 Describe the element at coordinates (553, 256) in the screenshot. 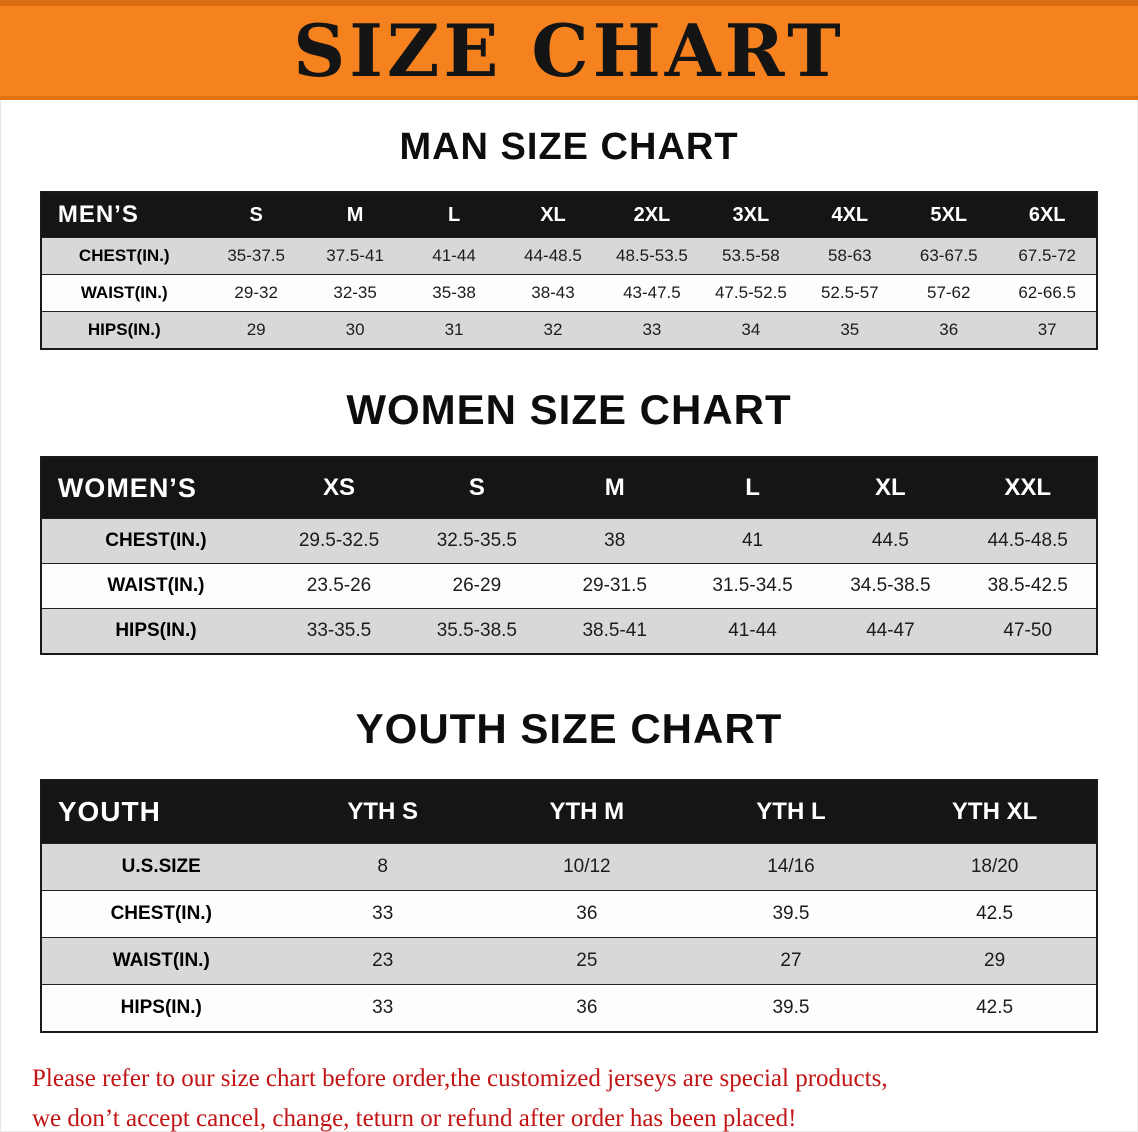

I see `size-value-cell: 44-48.5` at that location.